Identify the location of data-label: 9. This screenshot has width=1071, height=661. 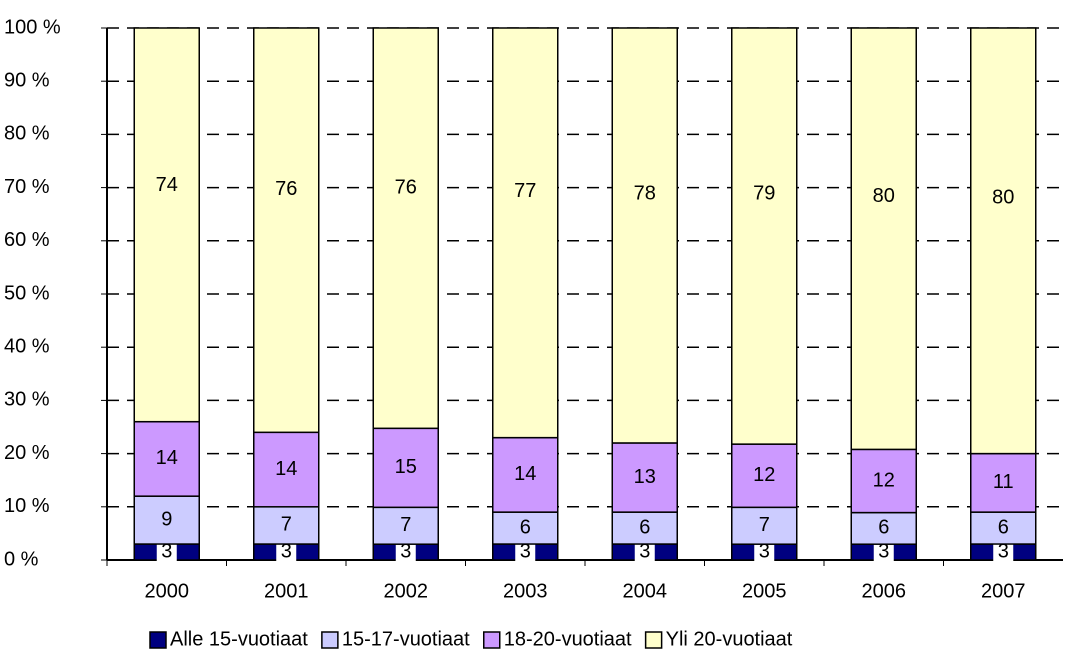
(166, 519).